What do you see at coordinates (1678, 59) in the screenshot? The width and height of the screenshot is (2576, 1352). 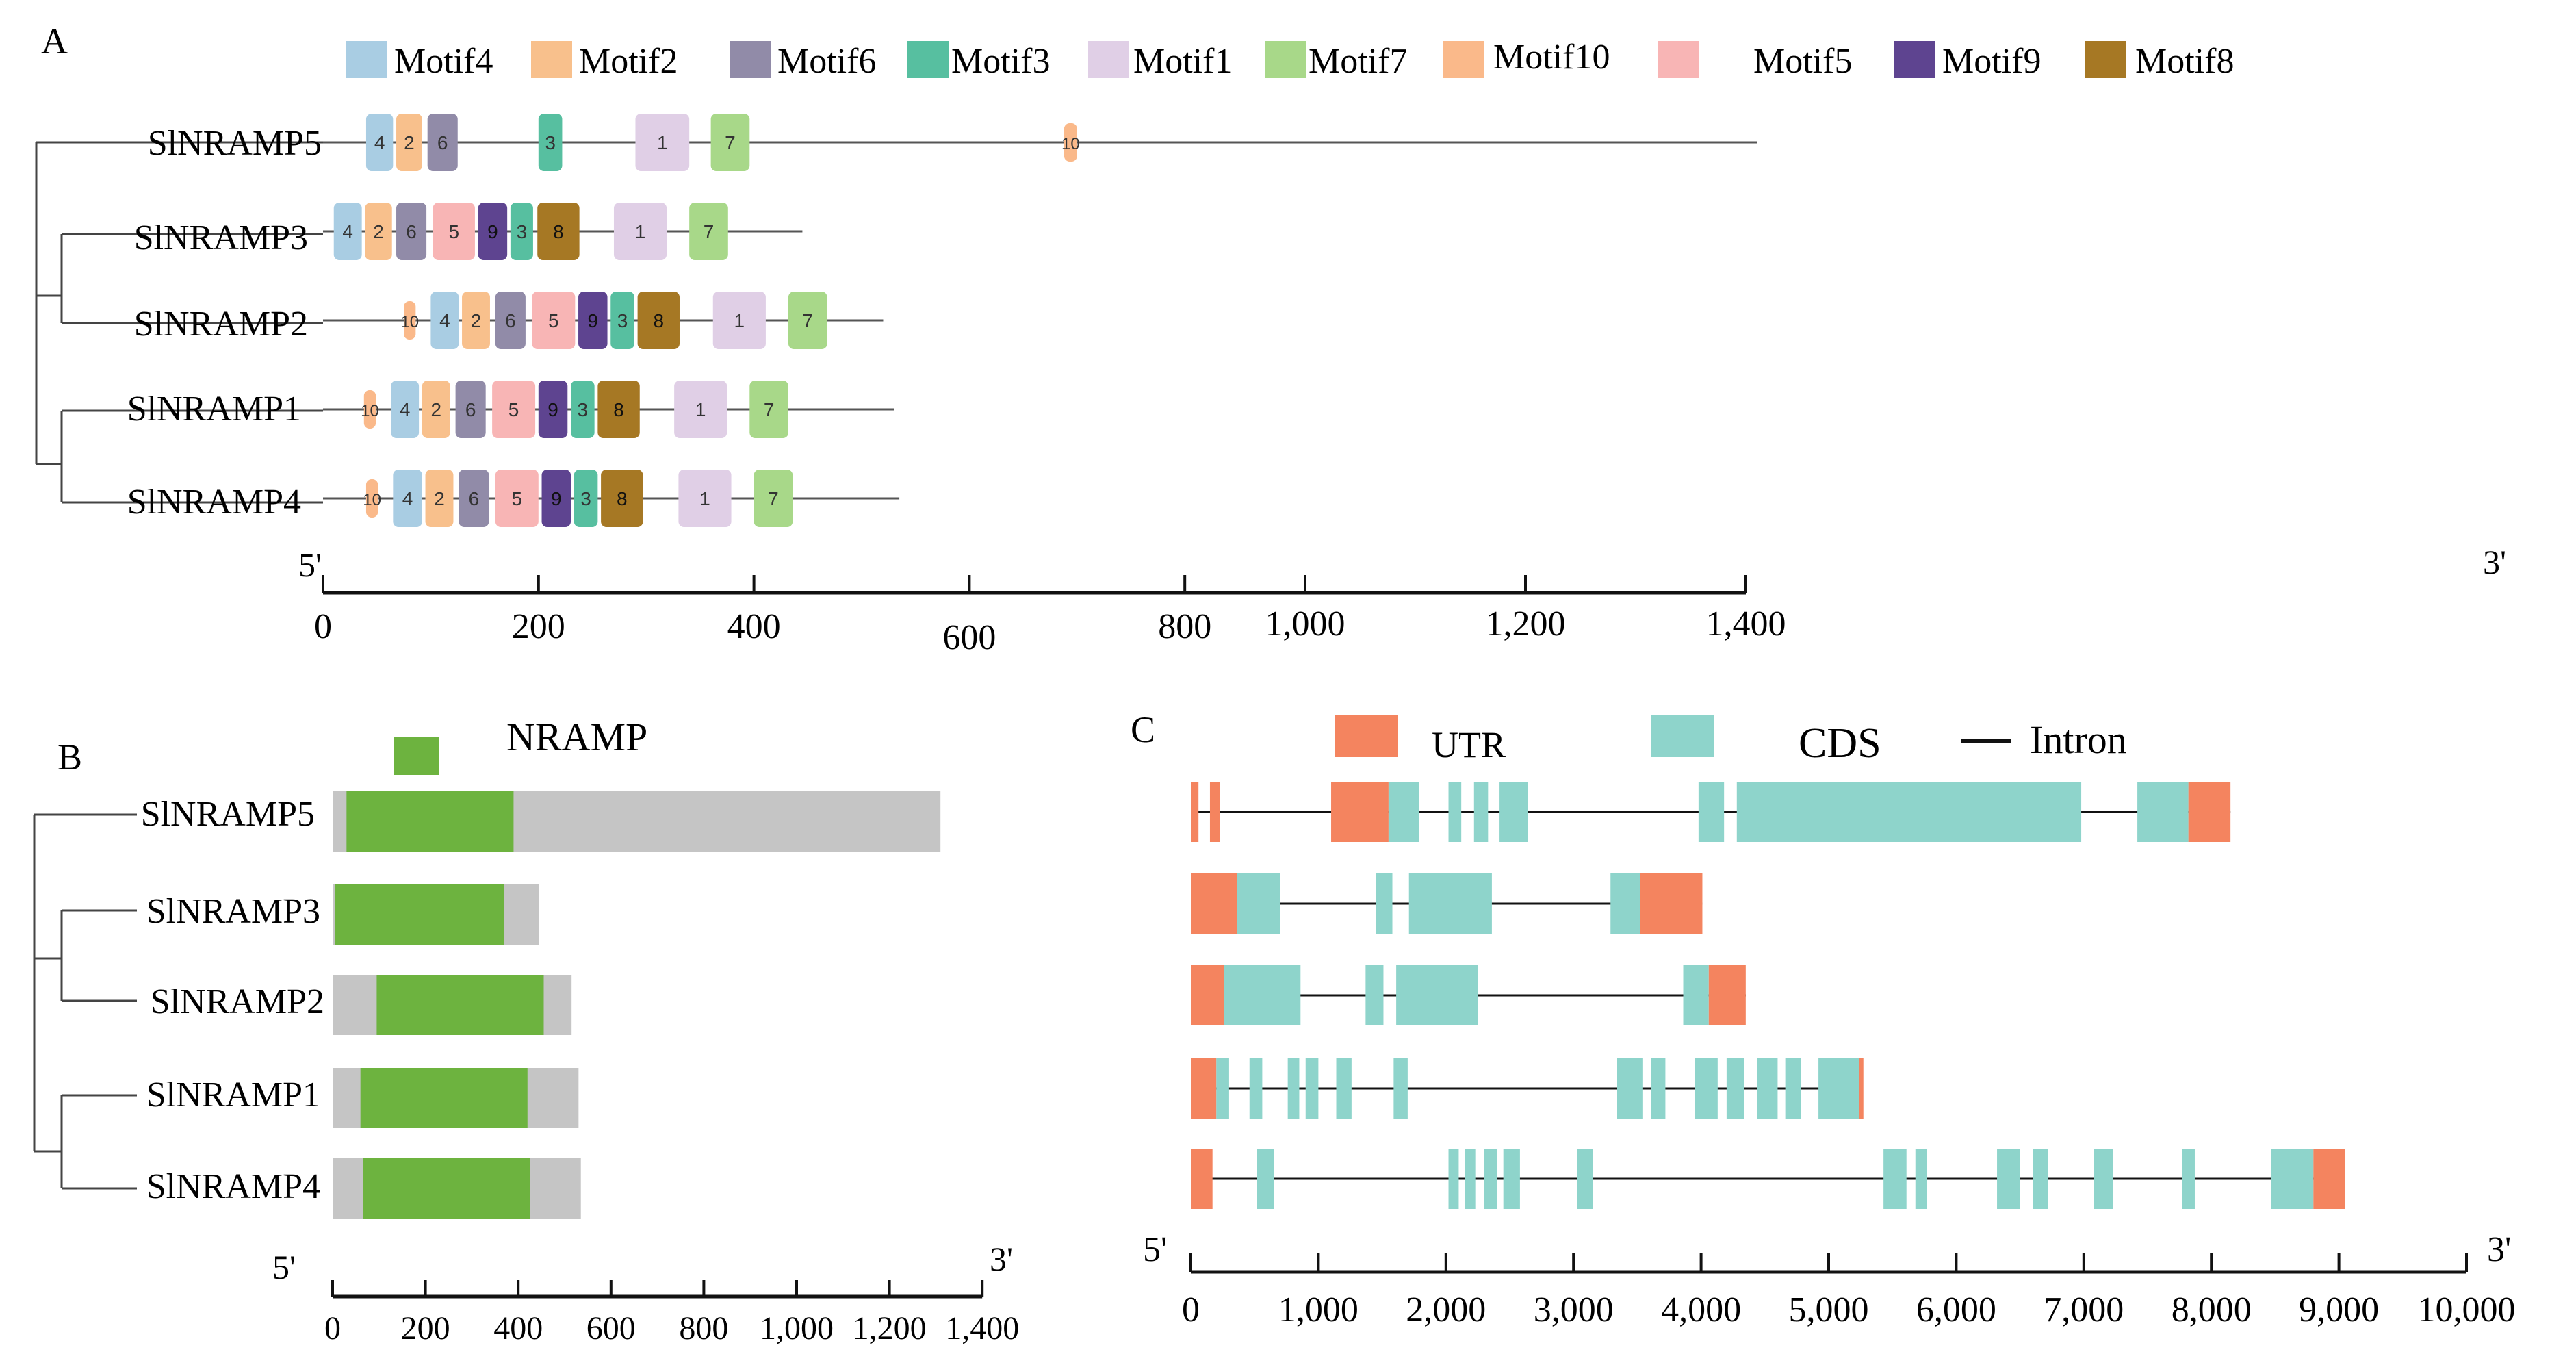 I see `legend-swatch-motif5` at bounding box center [1678, 59].